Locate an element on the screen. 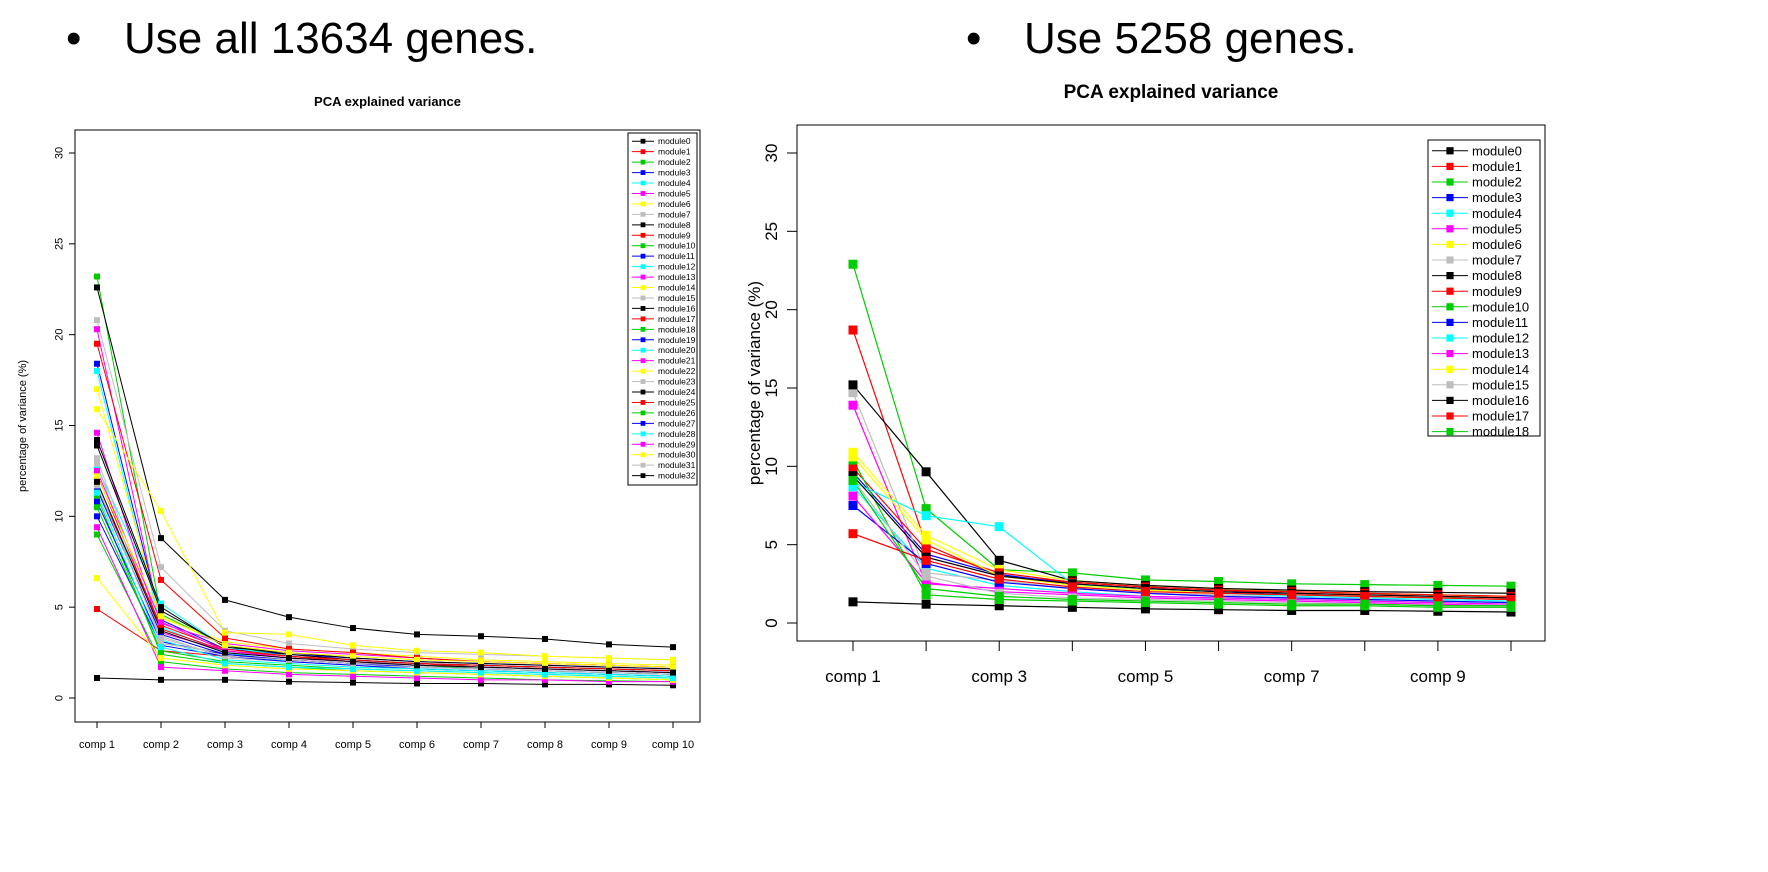  data-point-module26 is located at coordinates (161, 650).